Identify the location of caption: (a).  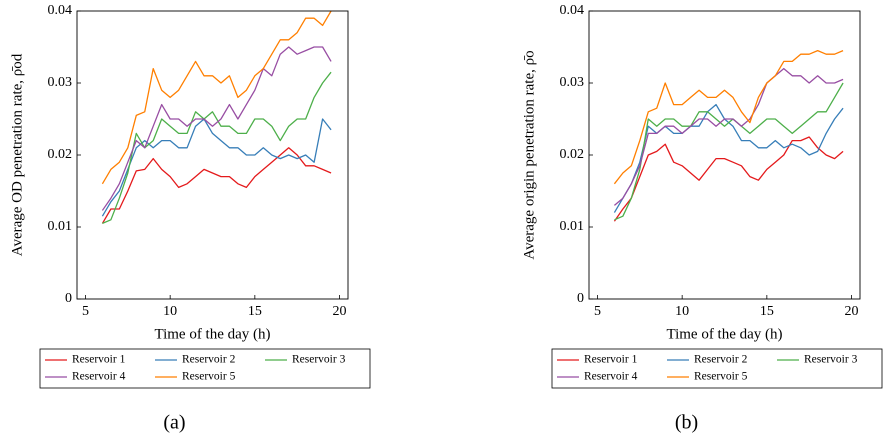
(174, 423).